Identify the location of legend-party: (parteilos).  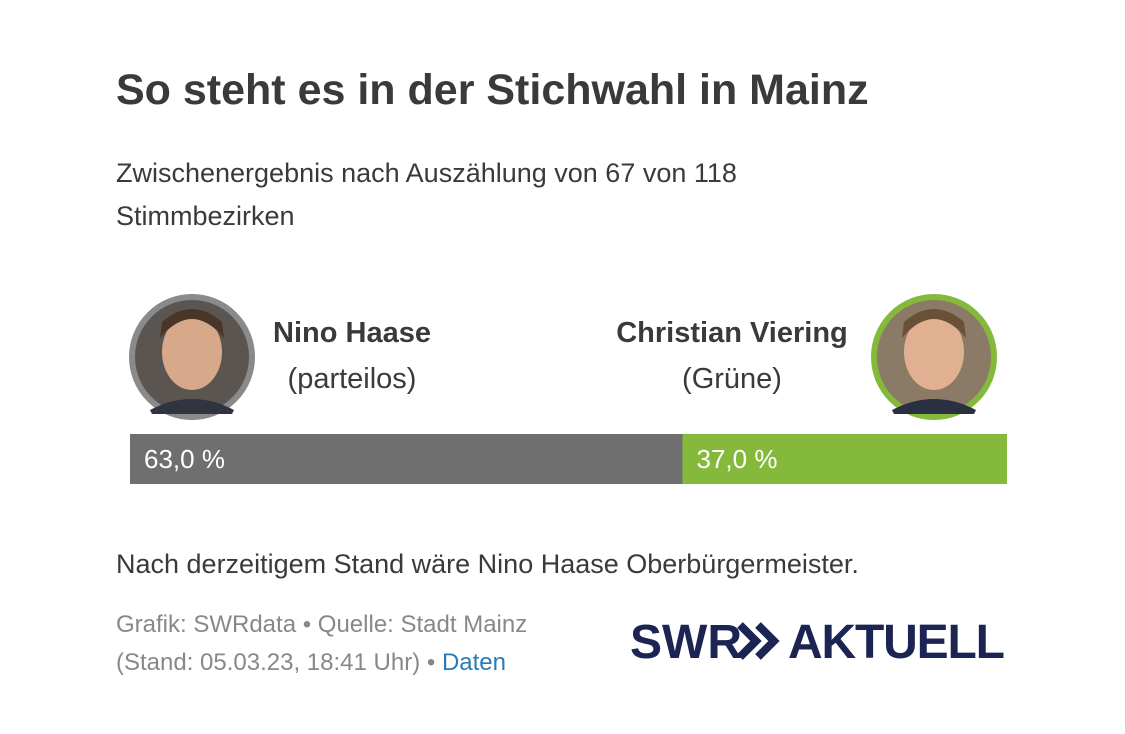
(352, 379).